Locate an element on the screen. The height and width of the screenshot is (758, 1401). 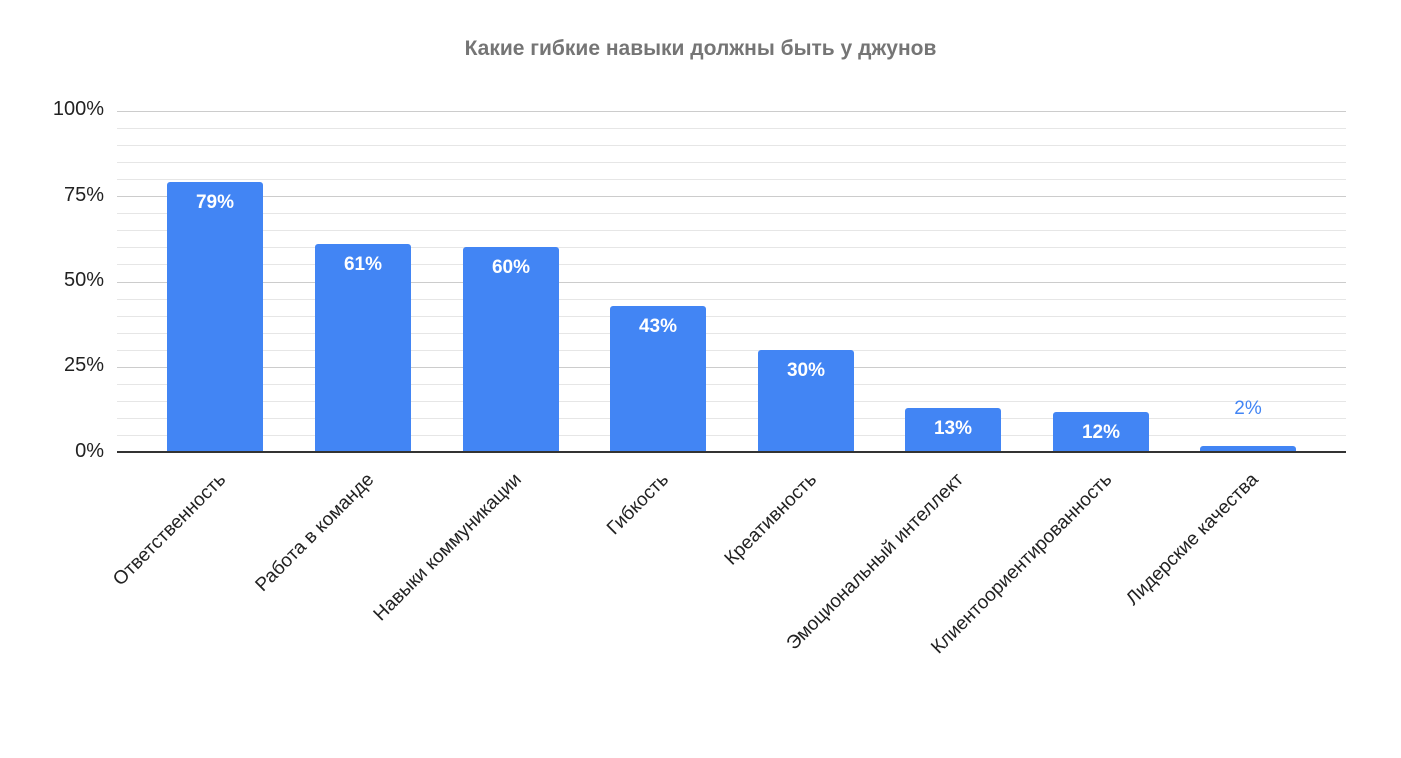
bar-value-label: 13% is located at coordinates (953, 428).